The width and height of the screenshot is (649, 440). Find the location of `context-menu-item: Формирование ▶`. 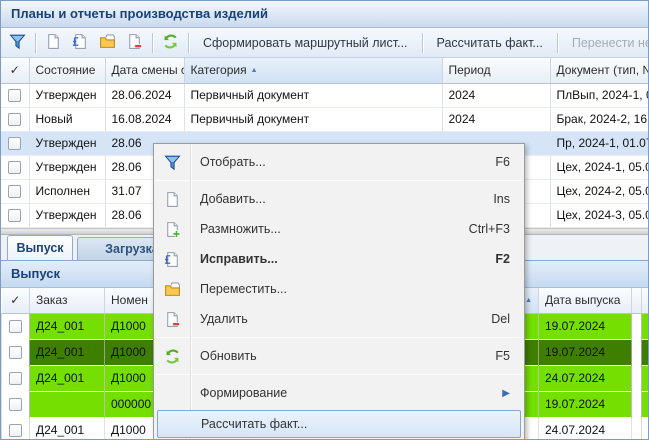

context-menu-item: Формирование ▶ is located at coordinates (339, 393).